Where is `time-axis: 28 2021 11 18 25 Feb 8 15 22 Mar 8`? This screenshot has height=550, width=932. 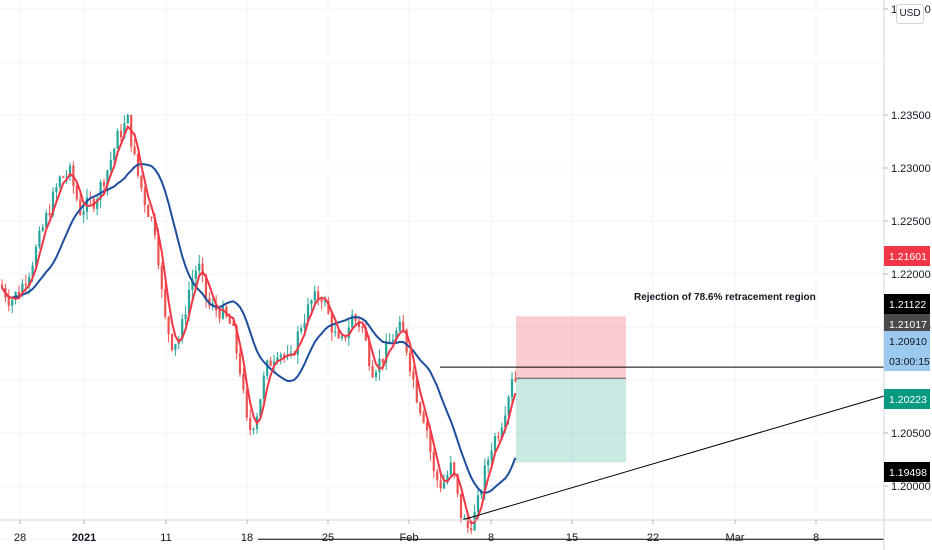
time-axis: 28 2021 11 18 25 Feb 8 15 22 Mar 8 is located at coordinates (466, 531).